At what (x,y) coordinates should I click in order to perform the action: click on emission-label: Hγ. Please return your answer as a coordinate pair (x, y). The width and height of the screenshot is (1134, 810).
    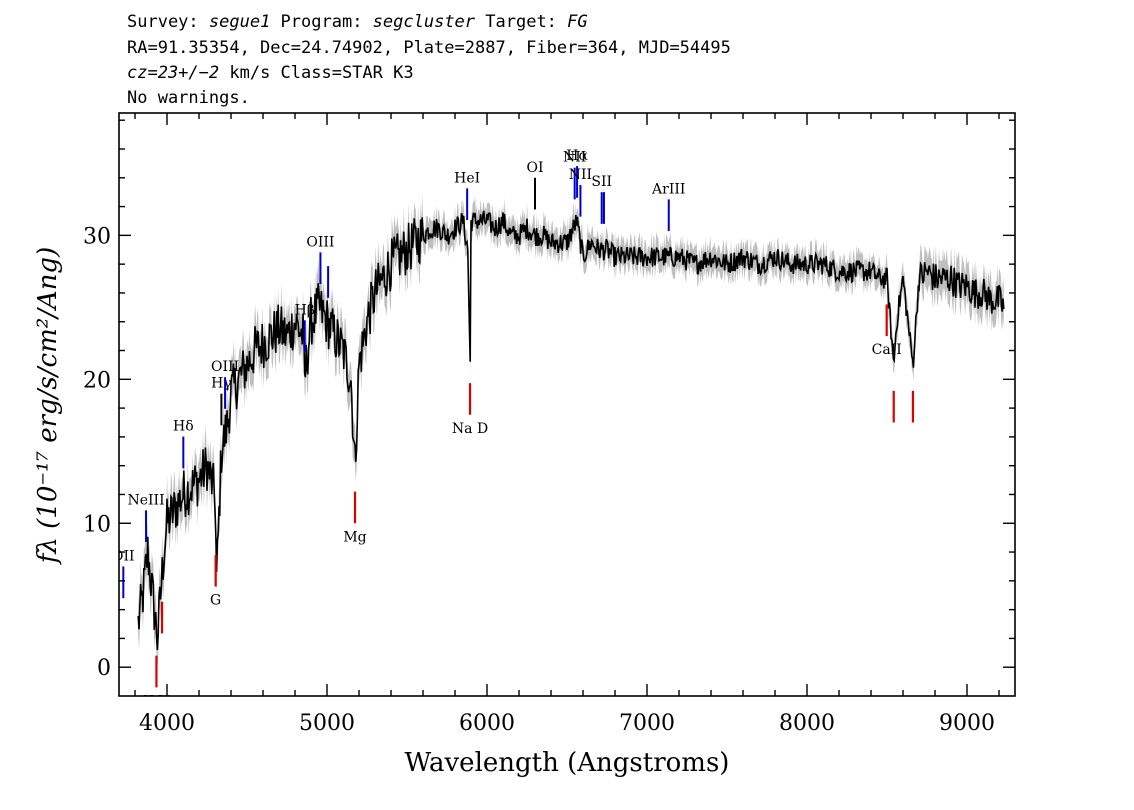
    Looking at the image, I should click on (221, 384).